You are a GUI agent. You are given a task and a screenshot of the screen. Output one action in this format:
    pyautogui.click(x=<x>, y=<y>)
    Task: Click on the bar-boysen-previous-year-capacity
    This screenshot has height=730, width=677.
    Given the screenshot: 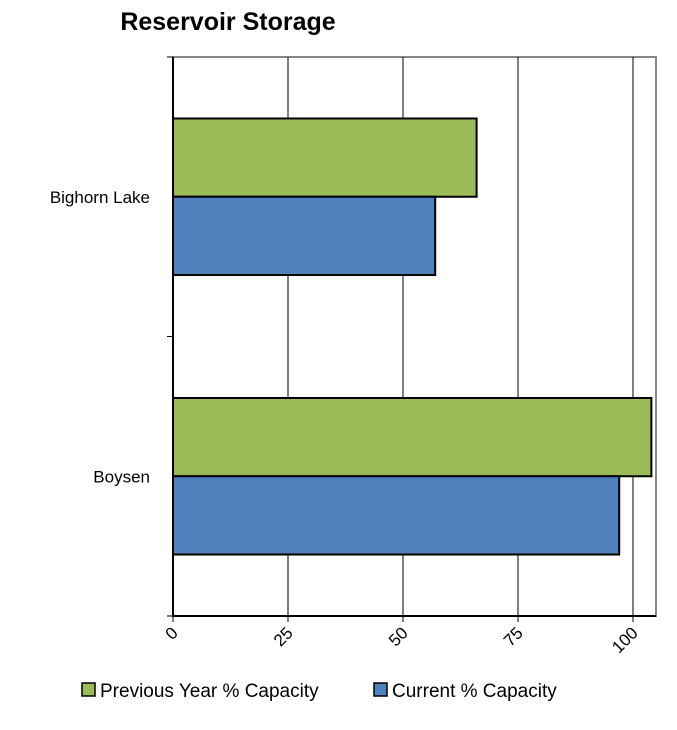 What is the action you would take?
    pyautogui.click(x=412, y=437)
    